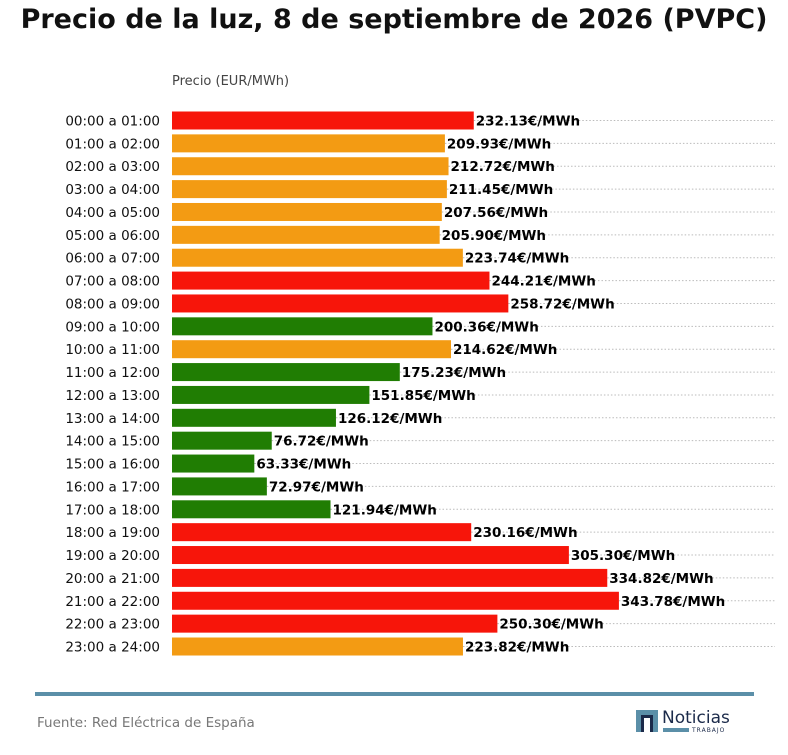 This screenshot has width=788, height=755. I want to click on category-label: 12:00 a 13:00, so click(112, 396).